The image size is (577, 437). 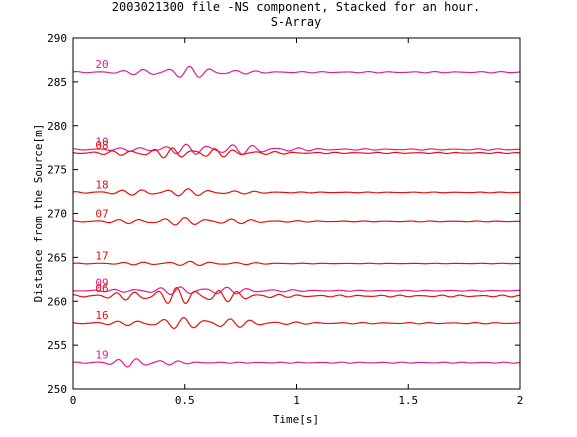 I want to click on trace-label-06: 06, so click(x=101, y=288).